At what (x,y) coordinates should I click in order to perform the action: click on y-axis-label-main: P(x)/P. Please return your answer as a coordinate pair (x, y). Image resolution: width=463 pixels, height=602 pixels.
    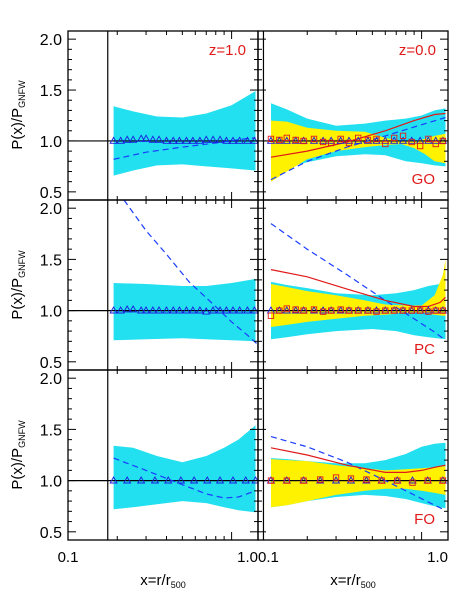
    Looking at the image, I should click on (17, 469).